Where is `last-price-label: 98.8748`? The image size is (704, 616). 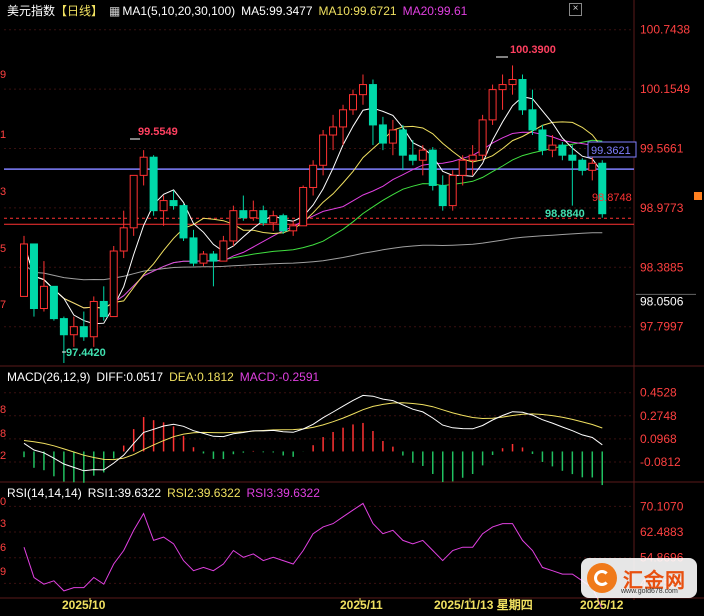 last-price-label: 98.8748 is located at coordinates (612, 198).